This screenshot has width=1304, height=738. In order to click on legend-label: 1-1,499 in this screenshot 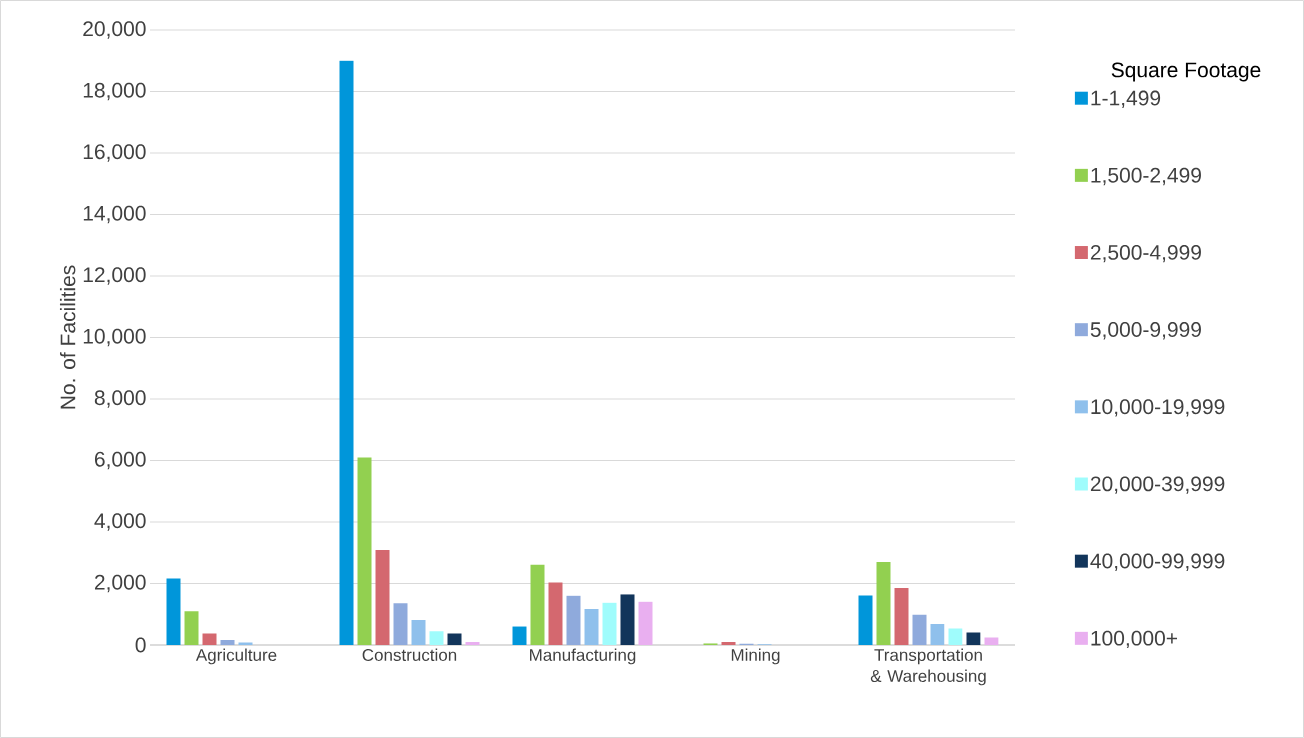, I will do `click(1126, 99)`.